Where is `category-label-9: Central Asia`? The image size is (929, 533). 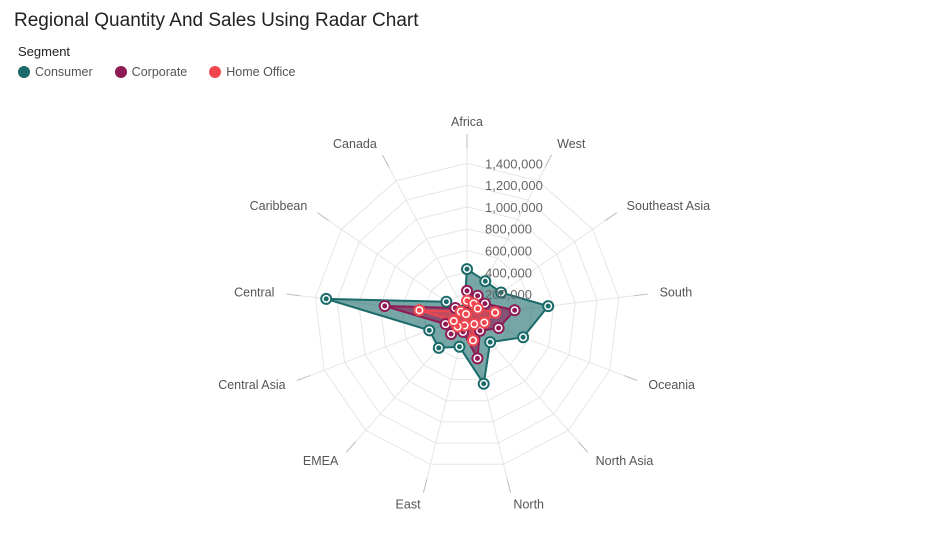
category-label-9: Central Asia is located at coordinates (251, 385).